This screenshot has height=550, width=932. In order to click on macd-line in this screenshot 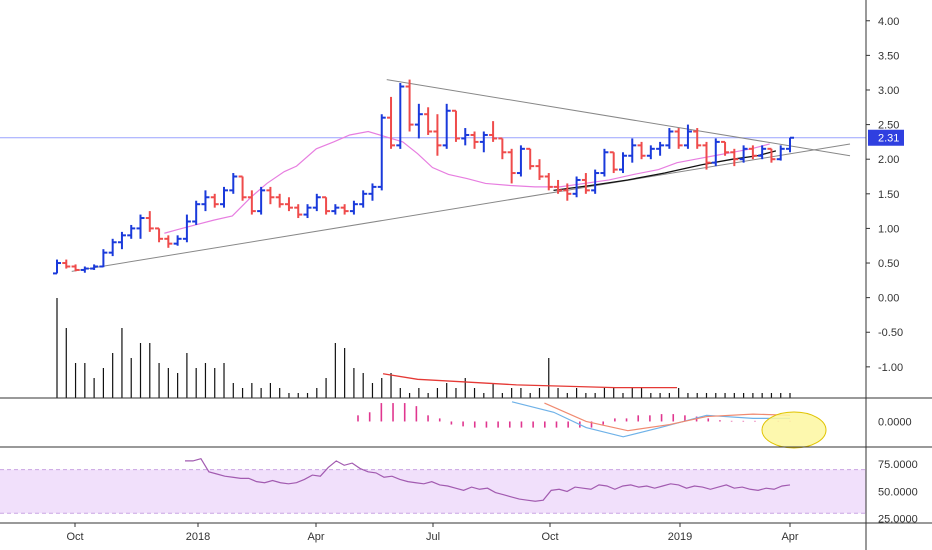, I will do `click(650, 419)`.